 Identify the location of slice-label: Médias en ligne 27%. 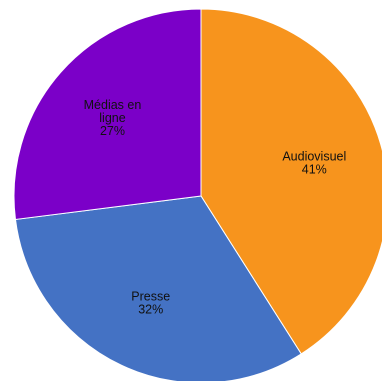
(113, 118).